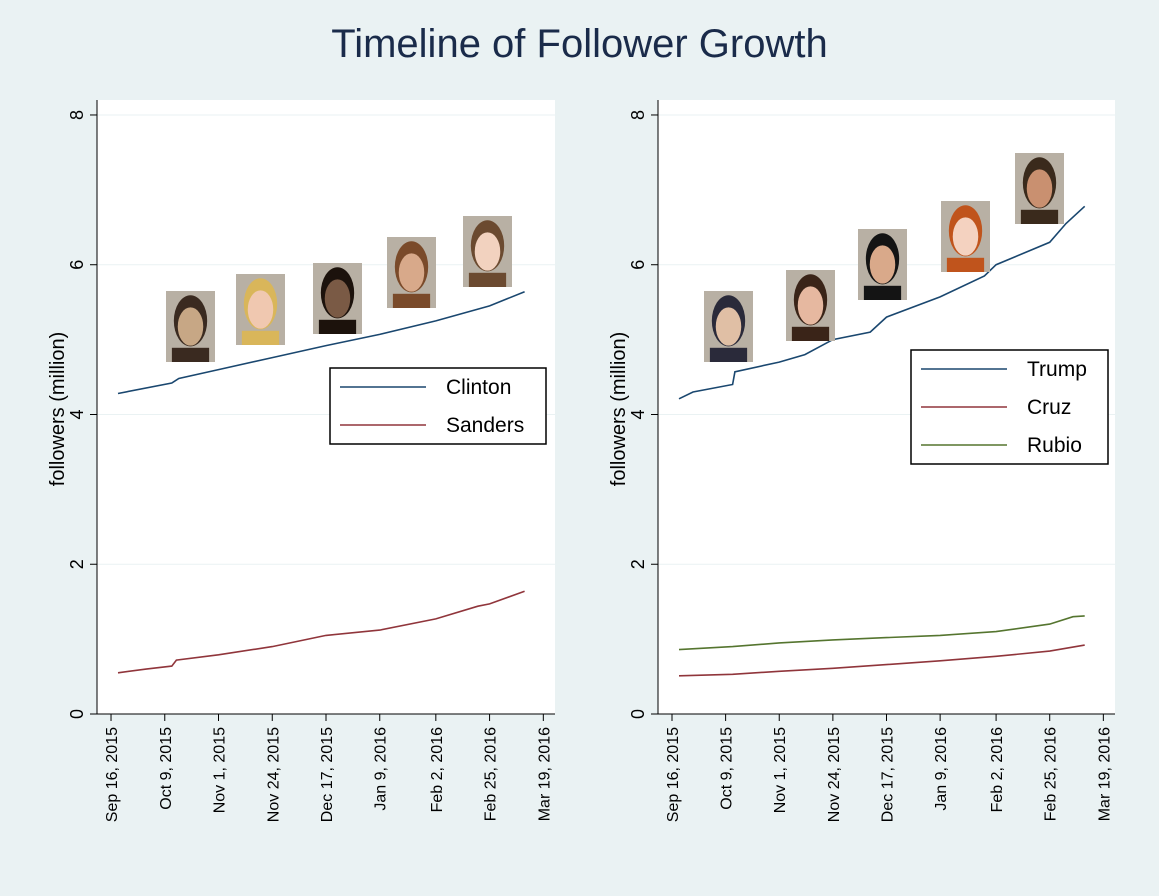  I want to click on series-line-cruz, so click(881, 660).